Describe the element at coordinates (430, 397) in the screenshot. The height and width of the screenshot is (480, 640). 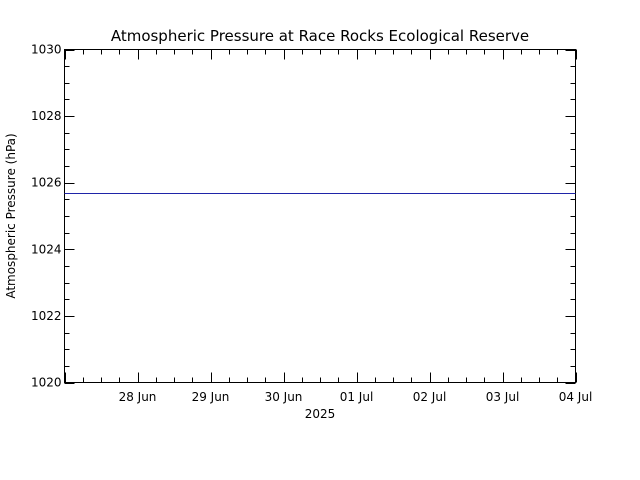
I see `x-tick-label: 02 Jul` at that location.